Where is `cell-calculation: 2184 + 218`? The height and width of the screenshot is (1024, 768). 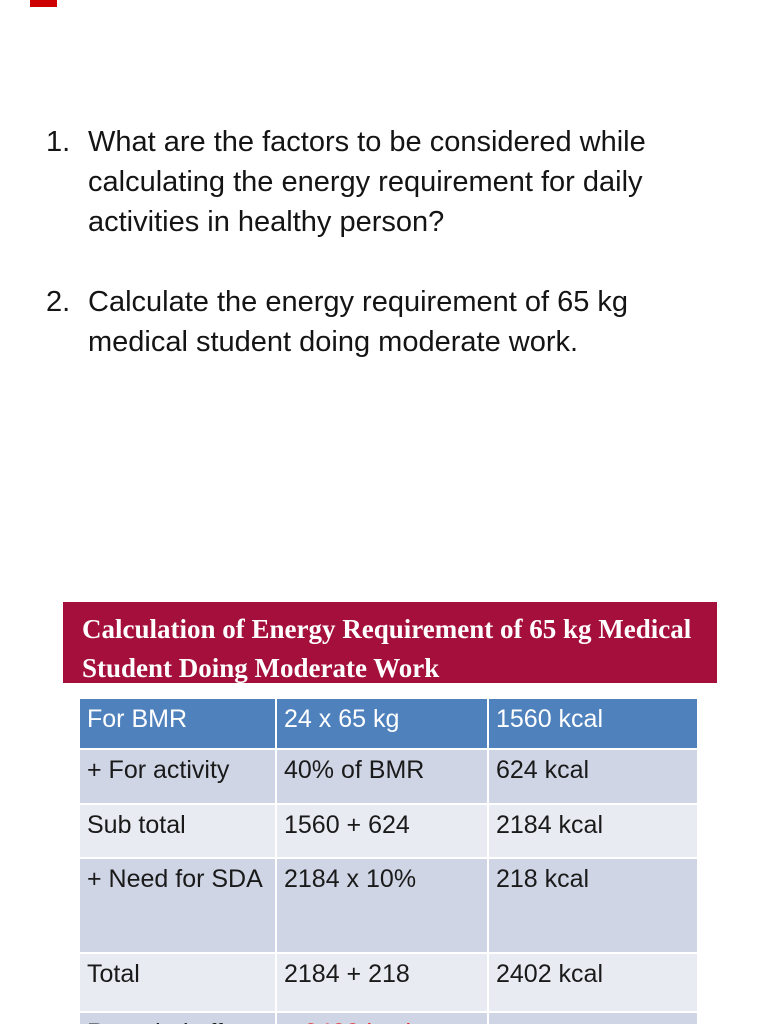 cell-calculation: 2184 + 218 is located at coordinates (382, 982).